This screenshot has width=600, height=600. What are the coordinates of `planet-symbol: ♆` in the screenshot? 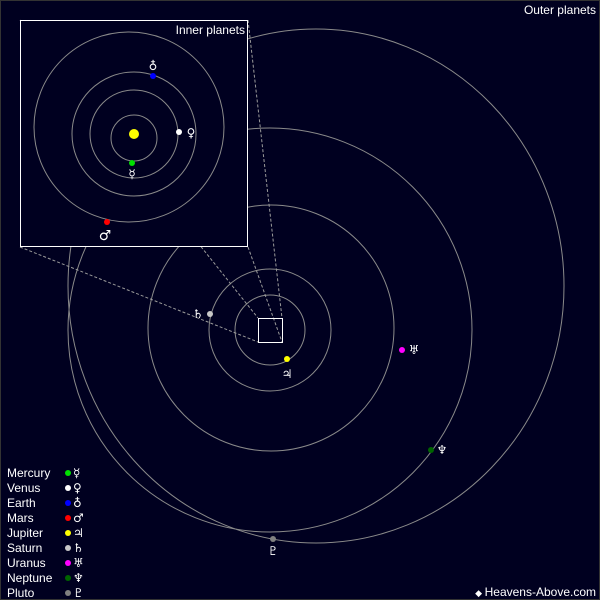 It's located at (442, 450).